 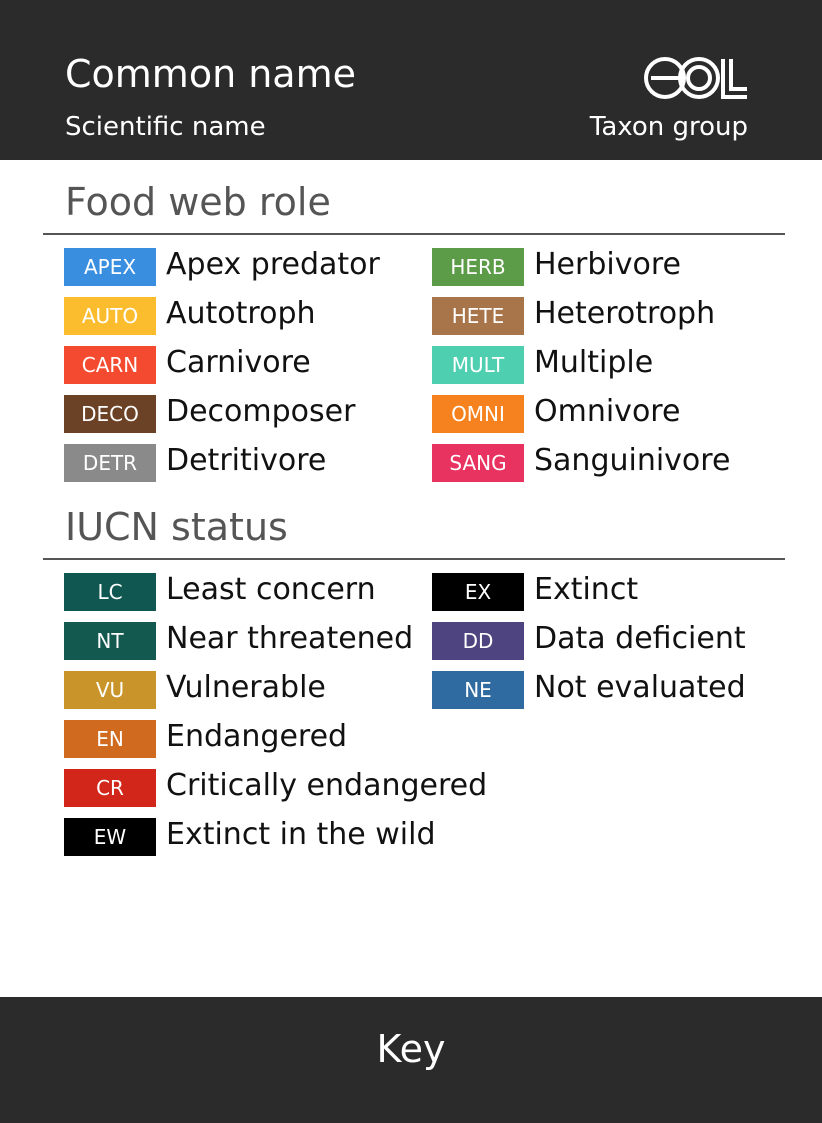 What do you see at coordinates (411, 1049) in the screenshot?
I see `footer-title: Key` at bounding box center [411, 1049].